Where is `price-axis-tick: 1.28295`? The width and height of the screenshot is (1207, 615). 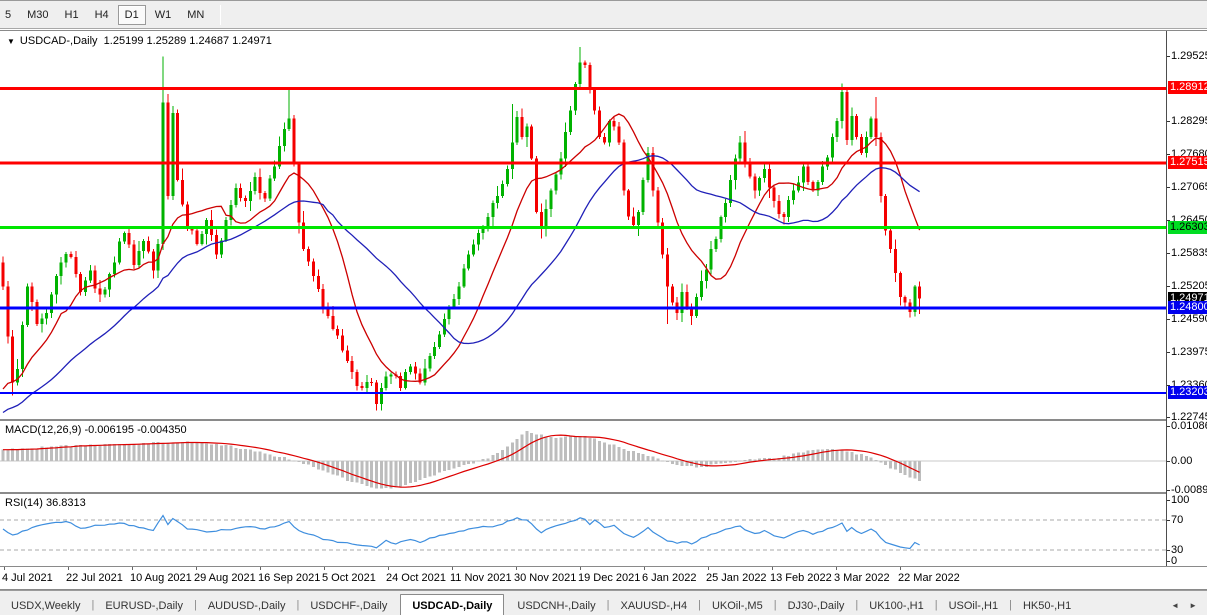 price-axis-tick: 1.28295 is located at coordinates (1189, 121).